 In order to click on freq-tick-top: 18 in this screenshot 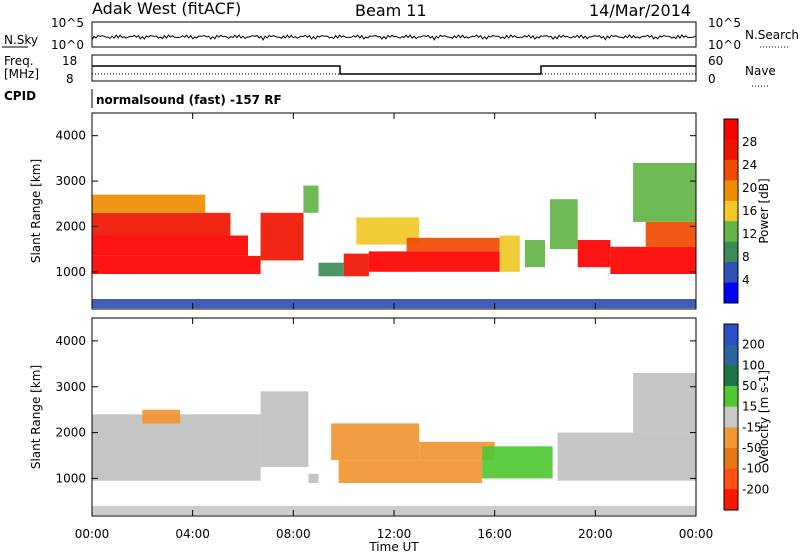, I will do `click(69, 61)`.